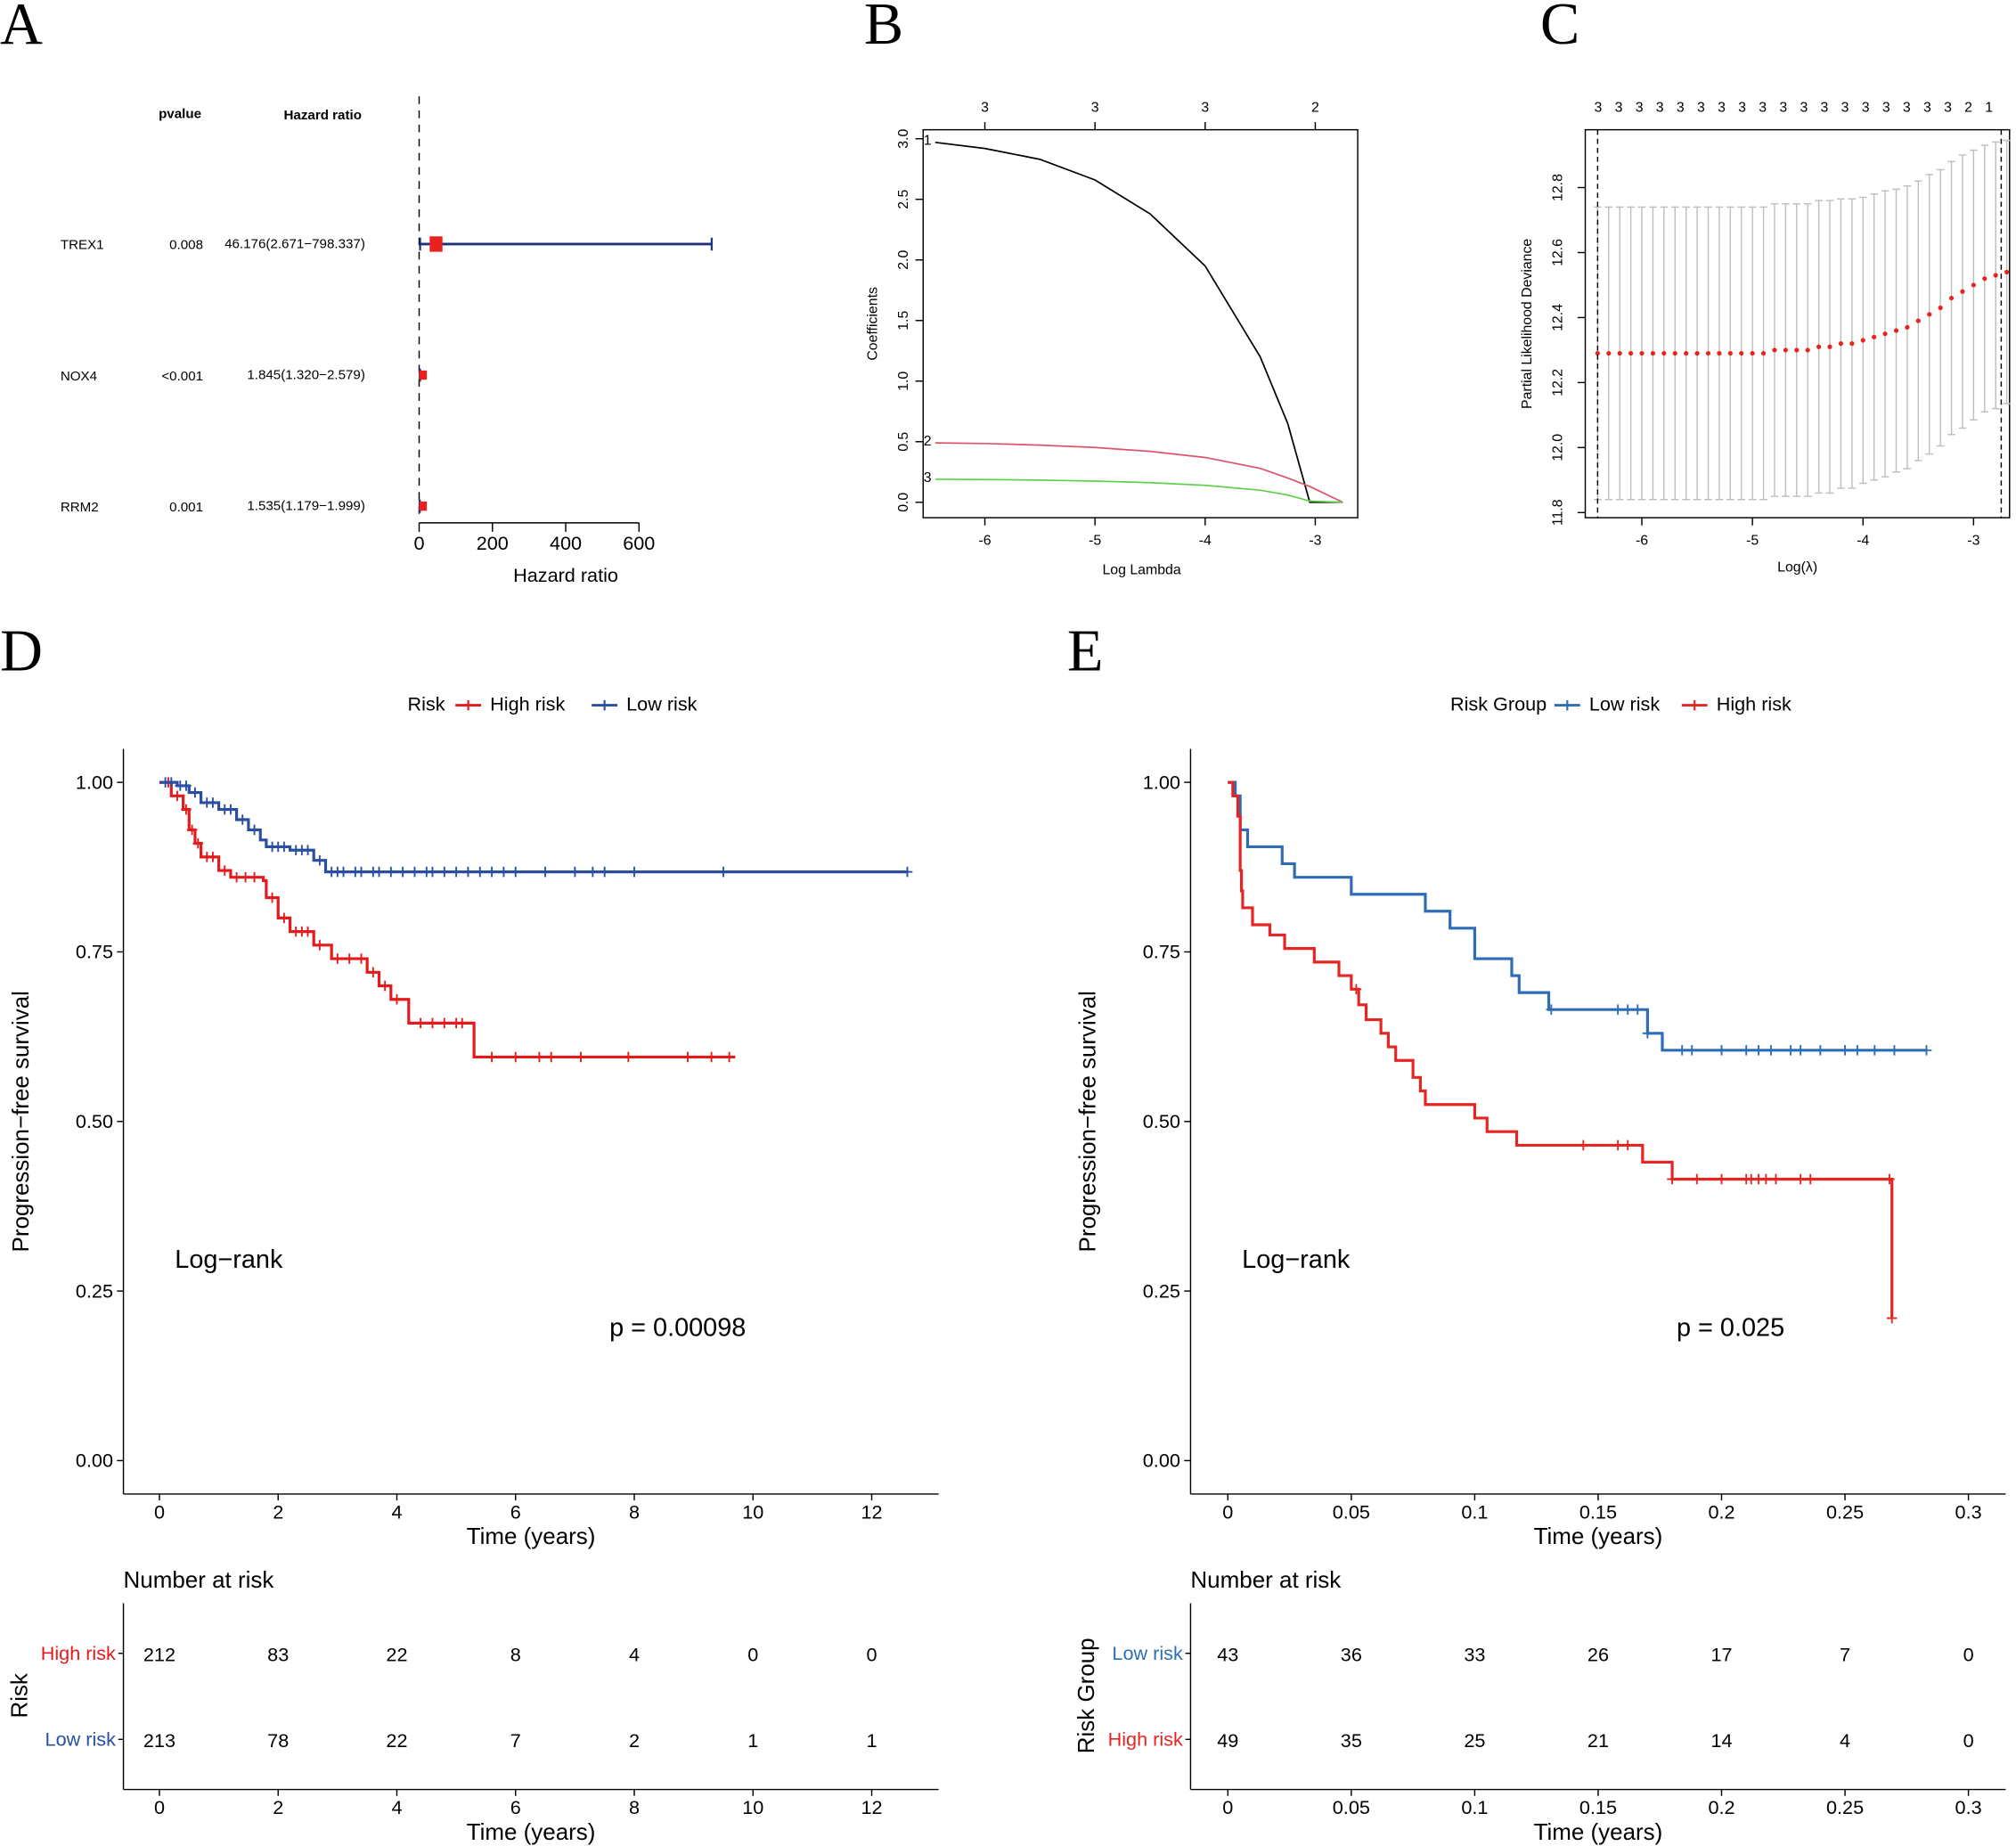 Image resolution: width=2016 pixels, height=1846 pixels. Describe the element at coordinates (928, 441) in the screenshot. I see `path-label: 2` at that location.